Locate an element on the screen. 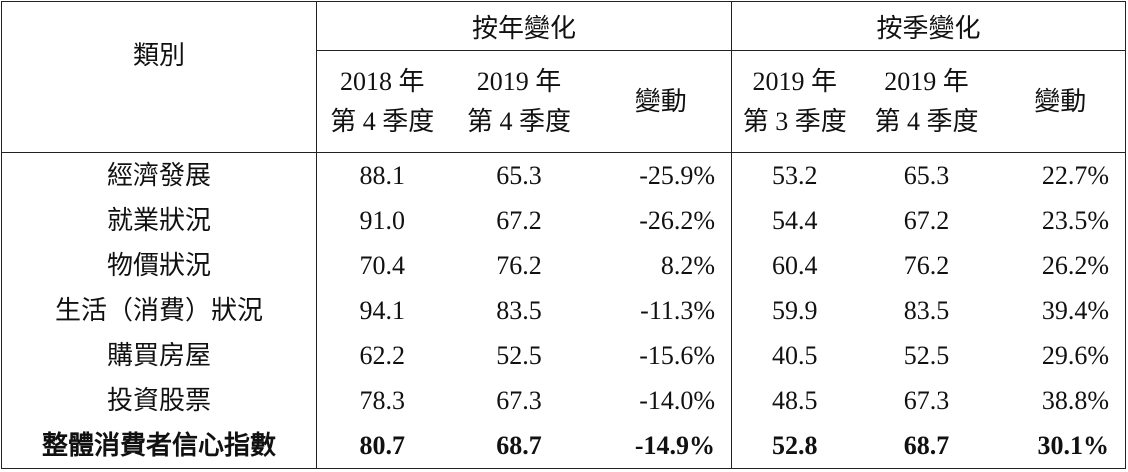 The width and height of the screenshot is (1128, 472). header-column: 2019 年第 3 季度 is located at coordinates (794, 101).